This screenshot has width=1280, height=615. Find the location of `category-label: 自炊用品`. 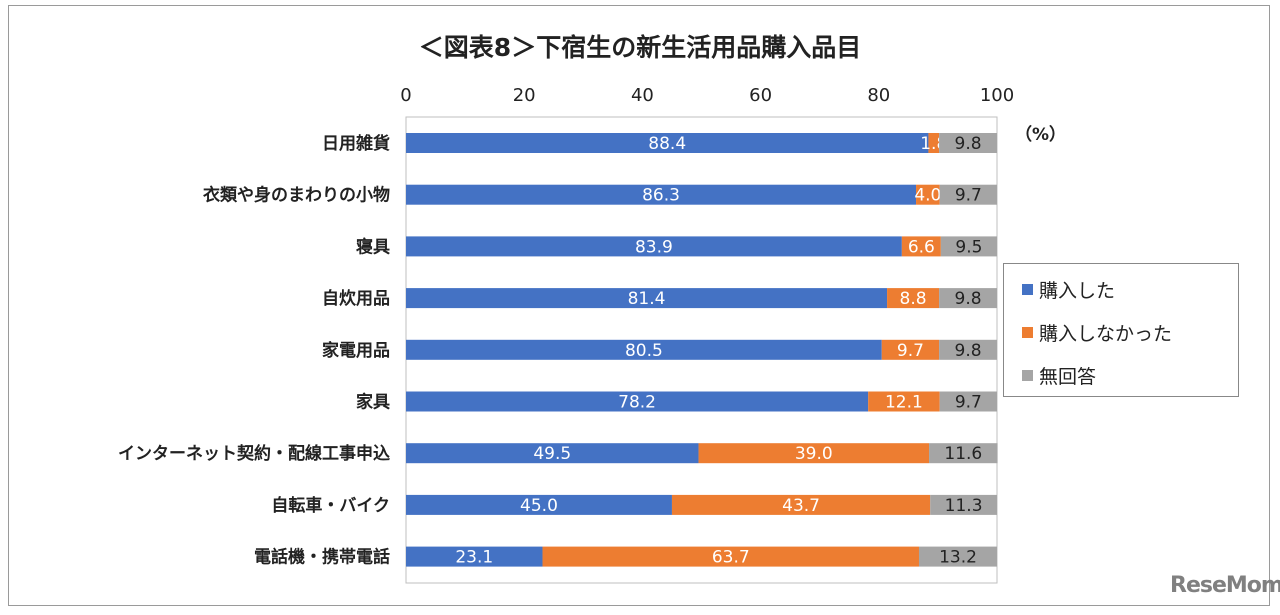

category-label: 自炊用品 is located at coordinates (356, 298).